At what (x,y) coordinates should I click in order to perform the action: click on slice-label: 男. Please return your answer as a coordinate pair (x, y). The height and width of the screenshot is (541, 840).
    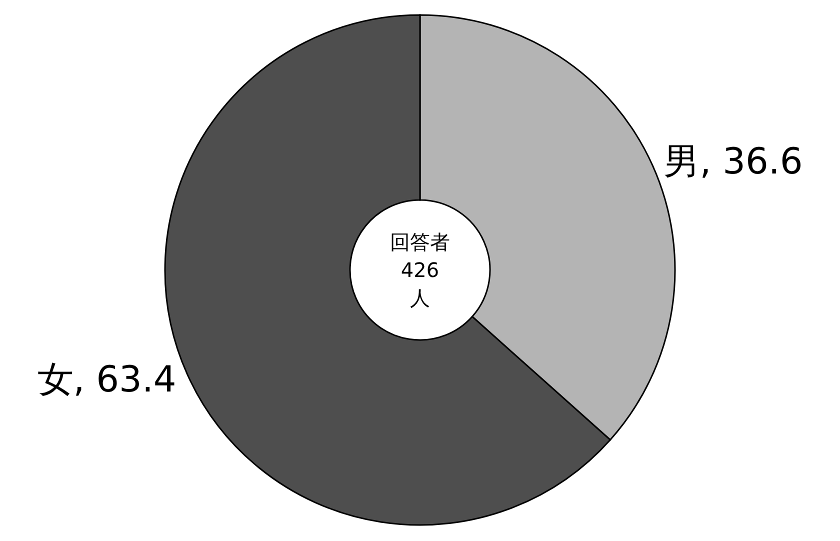
    Looking at the image, I should click on (682, 161).